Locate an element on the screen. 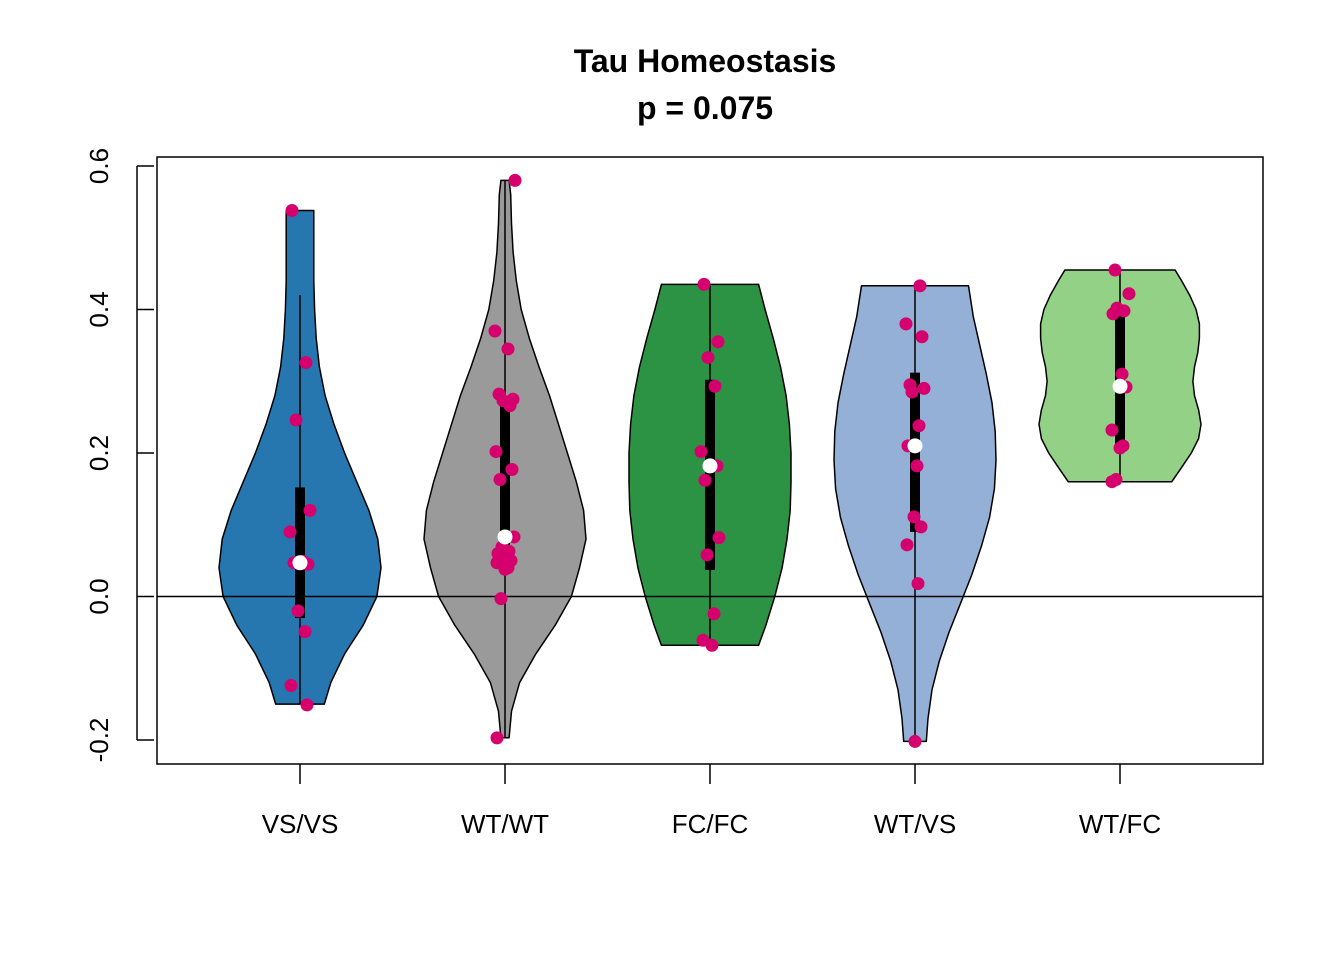  x-tick-label-wt-fc: WT/FC is located at coordinates (1120, 824).